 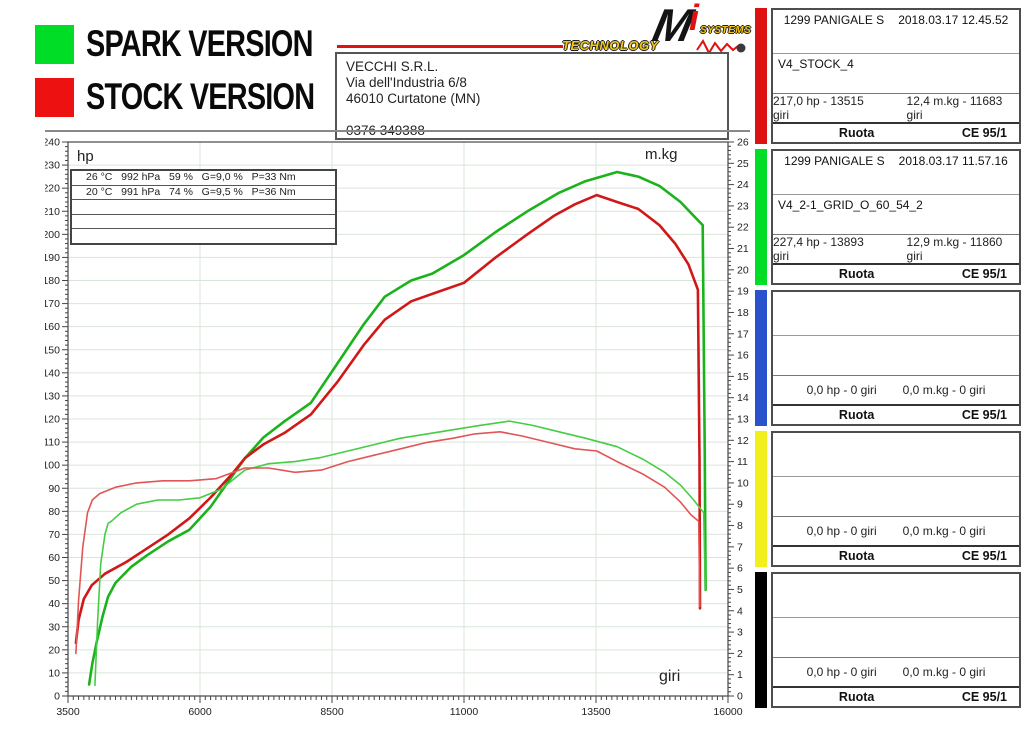 I want to click on run-peak-torque: 12,4 m.kg - 11683 giri, so click(x=954, y=108).